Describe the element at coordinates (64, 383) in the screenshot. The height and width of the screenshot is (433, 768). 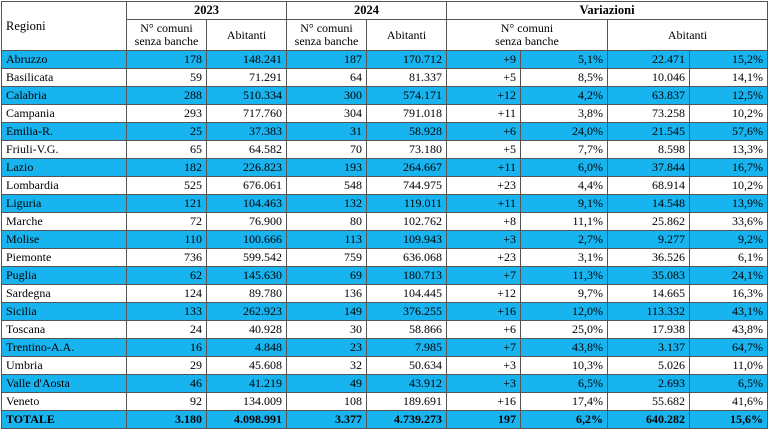
I see `cell-region: Valle d'Aosta` at that location.